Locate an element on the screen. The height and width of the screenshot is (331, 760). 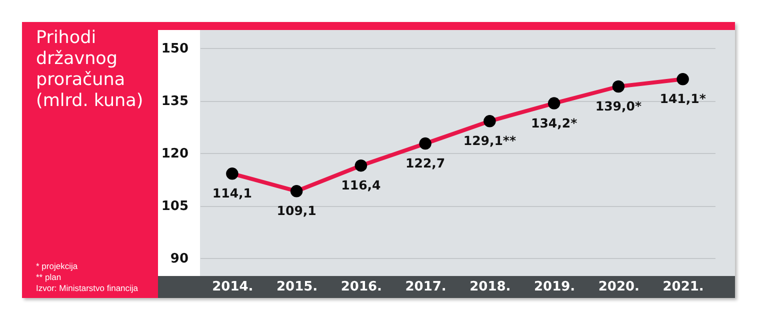
x-tick-label: 2017. is located at coordinates (425, 287).